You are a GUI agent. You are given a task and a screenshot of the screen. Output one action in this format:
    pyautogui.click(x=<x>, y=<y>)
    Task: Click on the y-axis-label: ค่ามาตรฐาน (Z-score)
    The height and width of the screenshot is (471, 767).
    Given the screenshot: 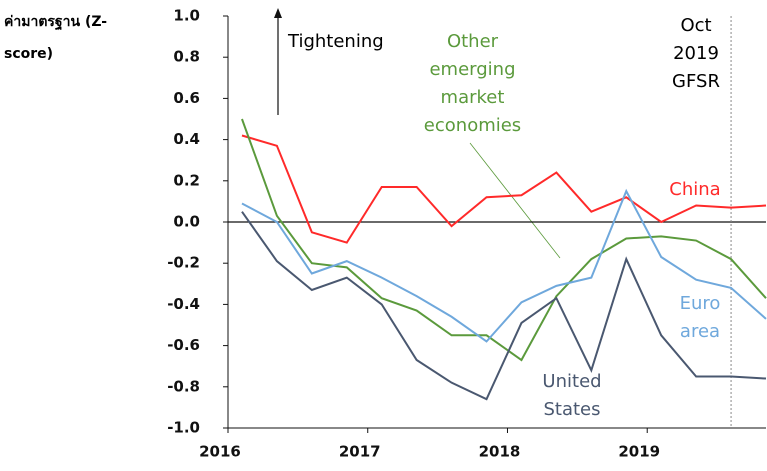 What is the action you would take?
    pyautogui.click(x=56, y=38)
    